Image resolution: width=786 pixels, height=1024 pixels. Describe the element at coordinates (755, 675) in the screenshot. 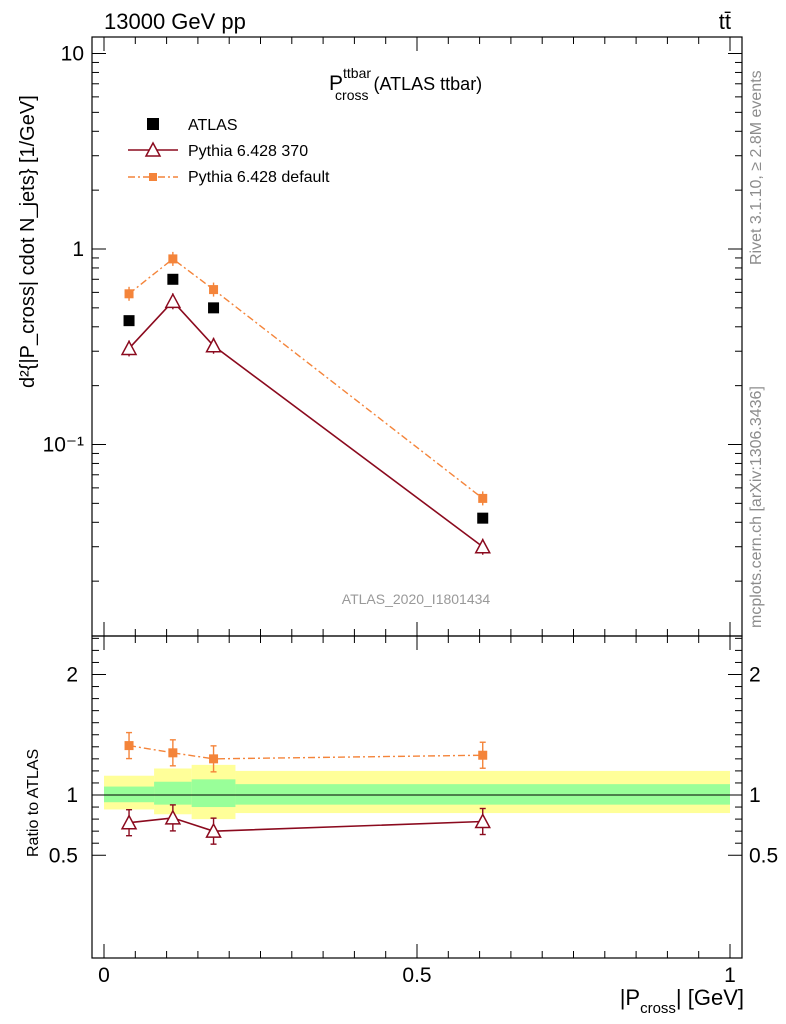

I see `ratio-y-tick-label-right: 2` at that location.